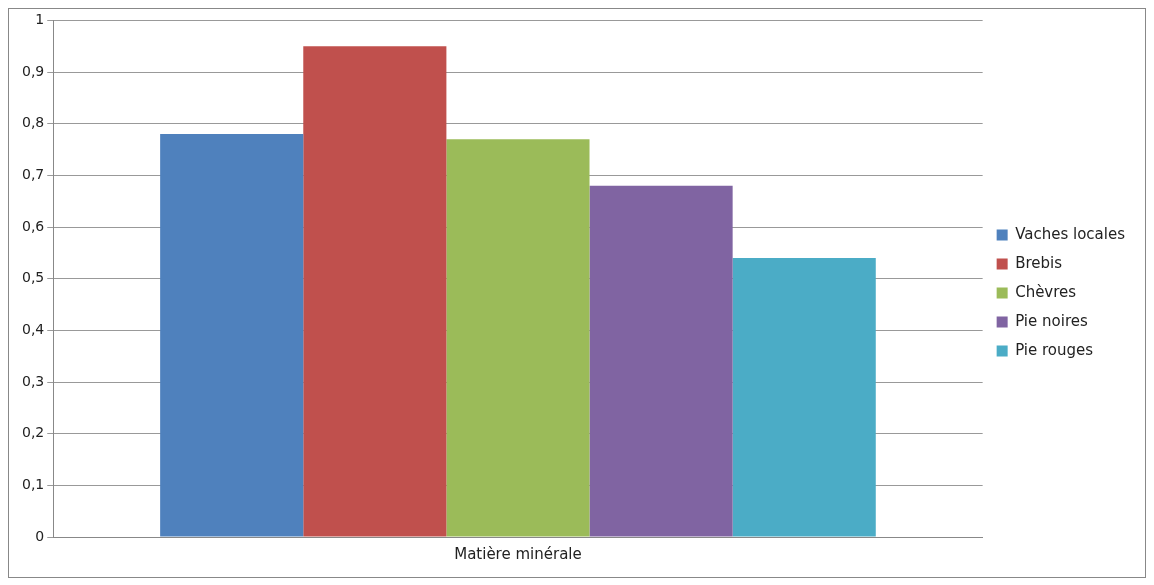 The image size is (1154, 585). What do you see at coordinates (40, 19) in the screenshot?
I see `y-tick-label: 1` at bounding box center [40, 19].